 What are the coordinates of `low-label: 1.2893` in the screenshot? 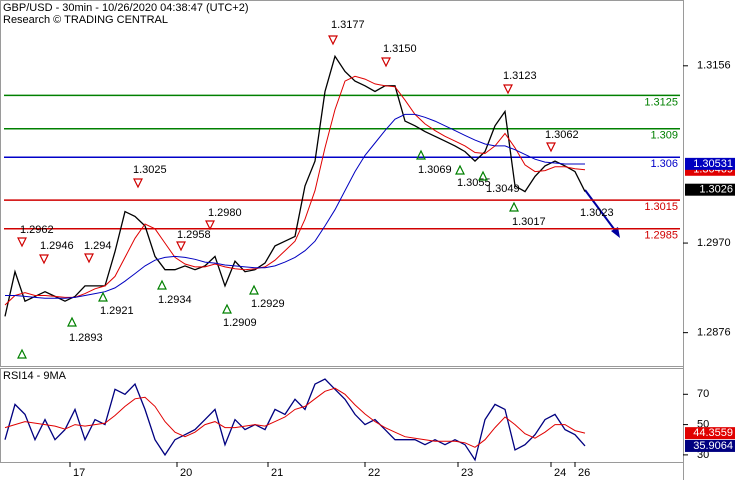 It's located at (86, 338).